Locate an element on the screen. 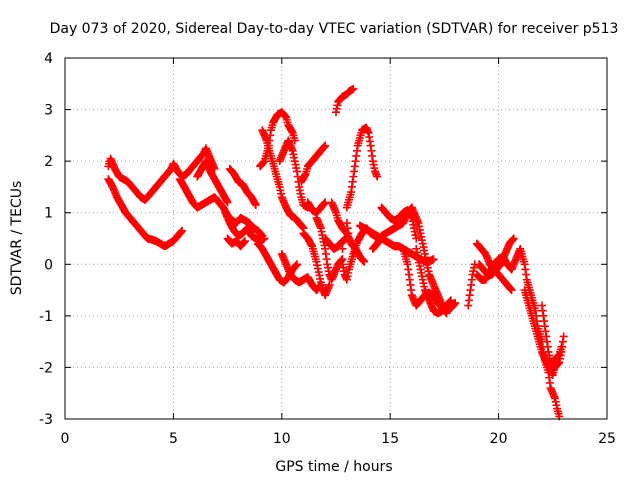  series-s6 is located at coordinates (245, 227).